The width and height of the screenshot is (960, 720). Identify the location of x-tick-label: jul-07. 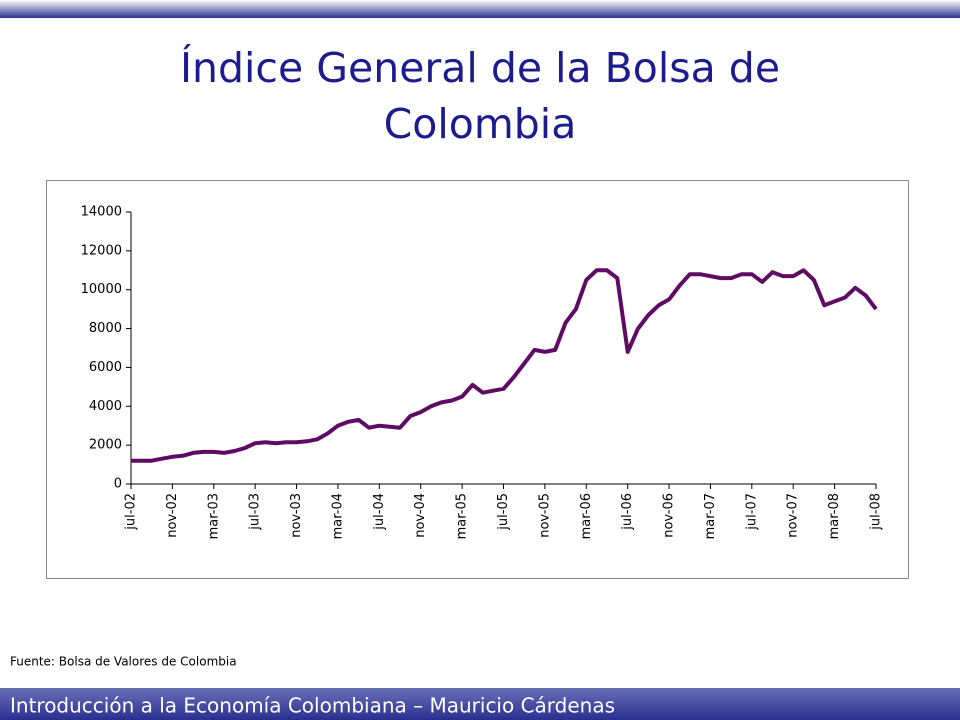
(751, 512).